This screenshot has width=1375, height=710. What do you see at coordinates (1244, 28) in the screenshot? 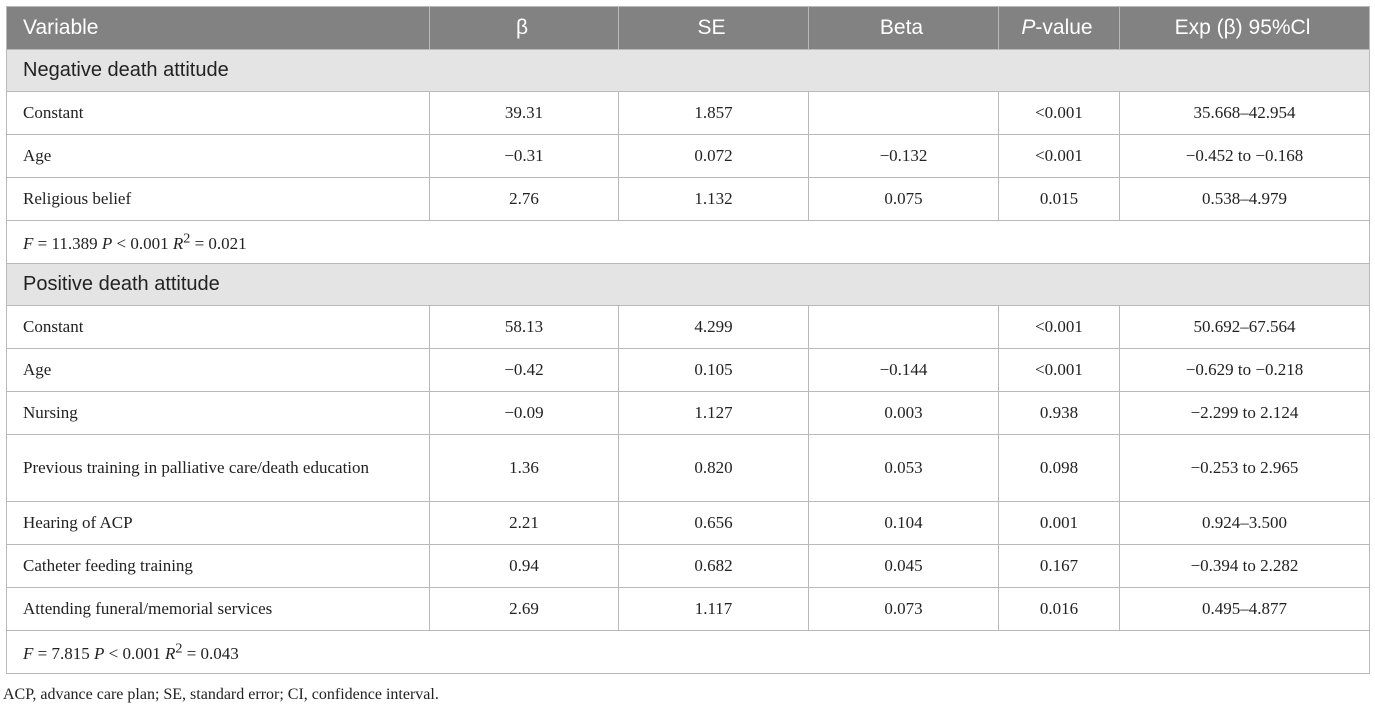
I see `header-exp-ci: Exp (β) 95%Cl` at bounding box center [1244, 28].